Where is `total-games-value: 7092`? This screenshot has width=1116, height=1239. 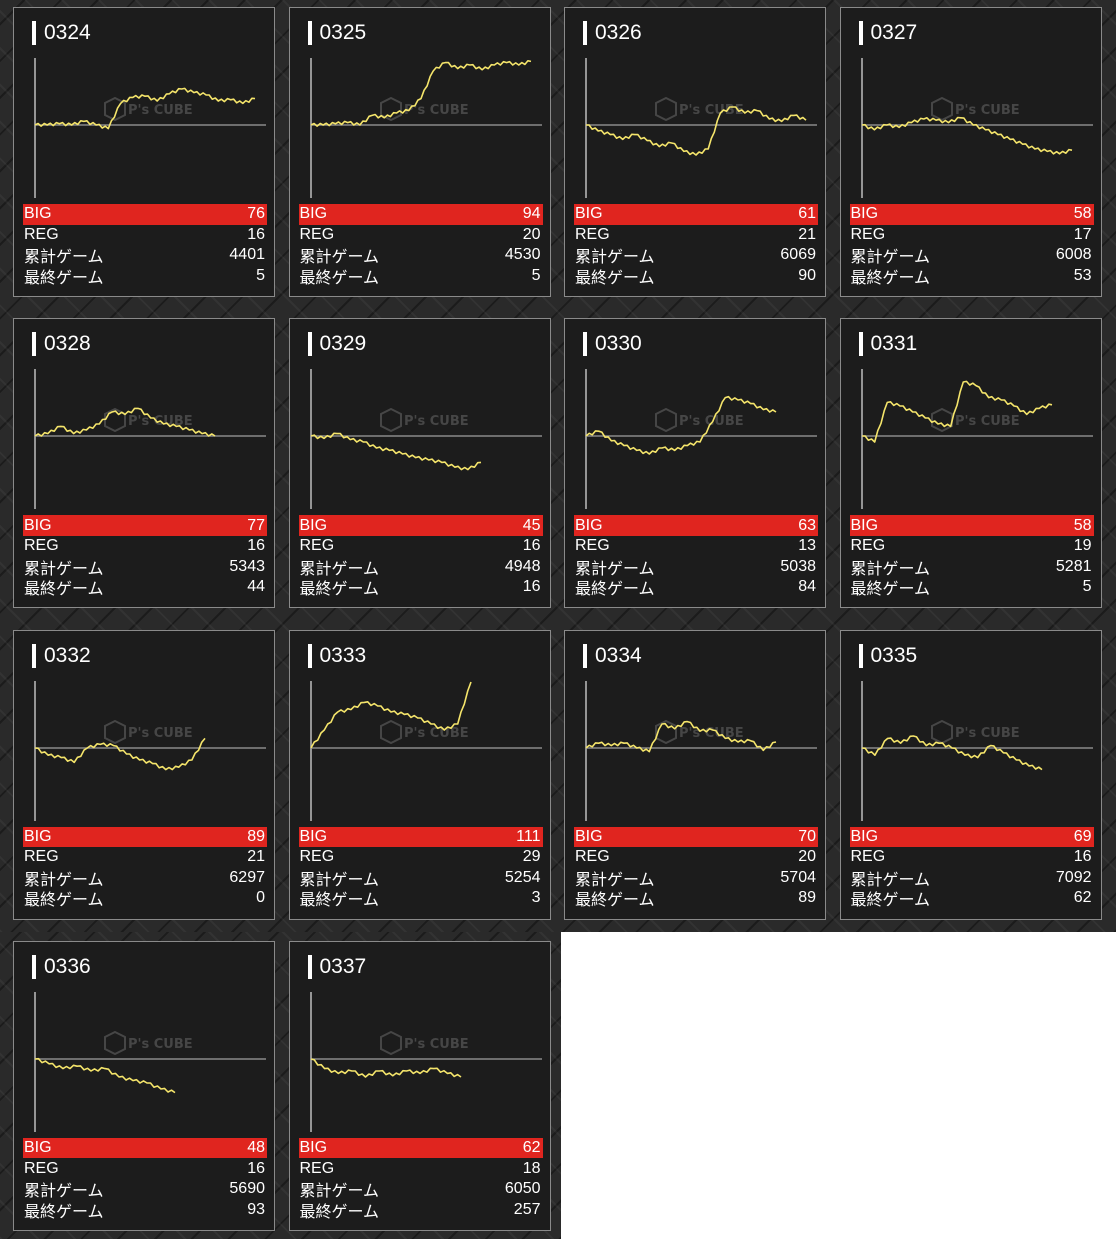
total-games-value: 7092 is located at coordinates (1073, 877).